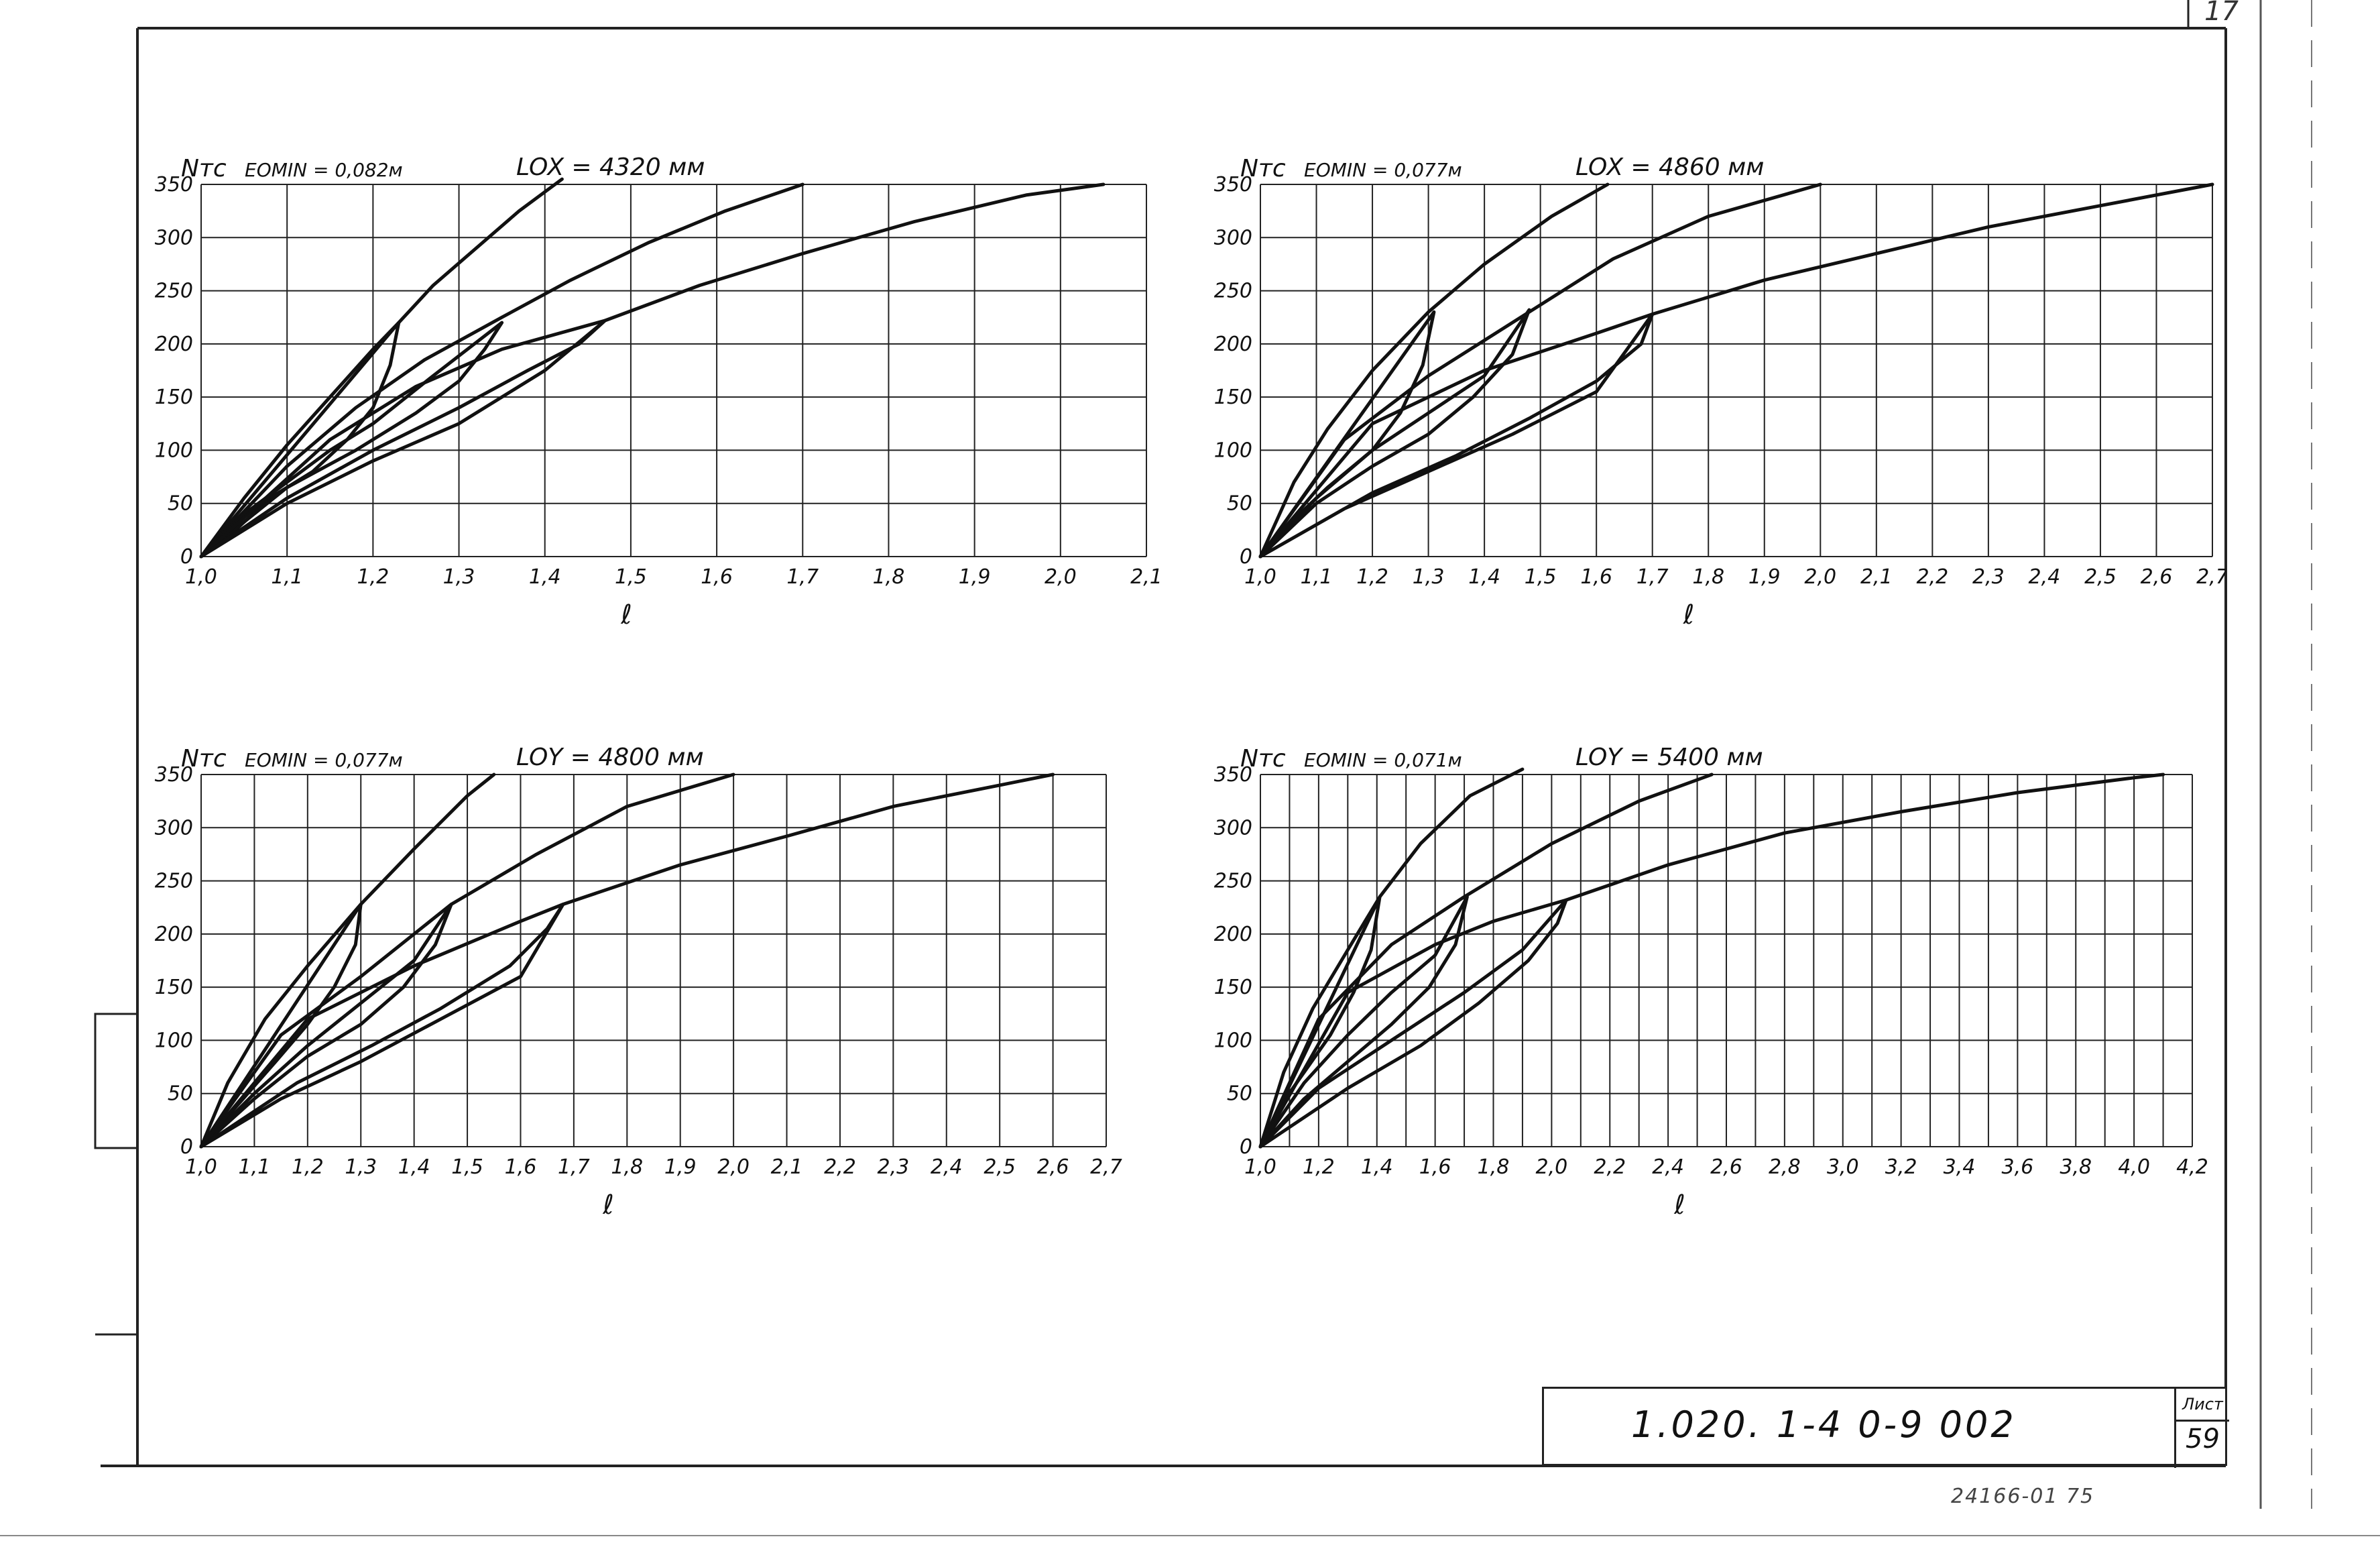  I want to click on x-tick-label: 4,0, so click(2134, 1167).